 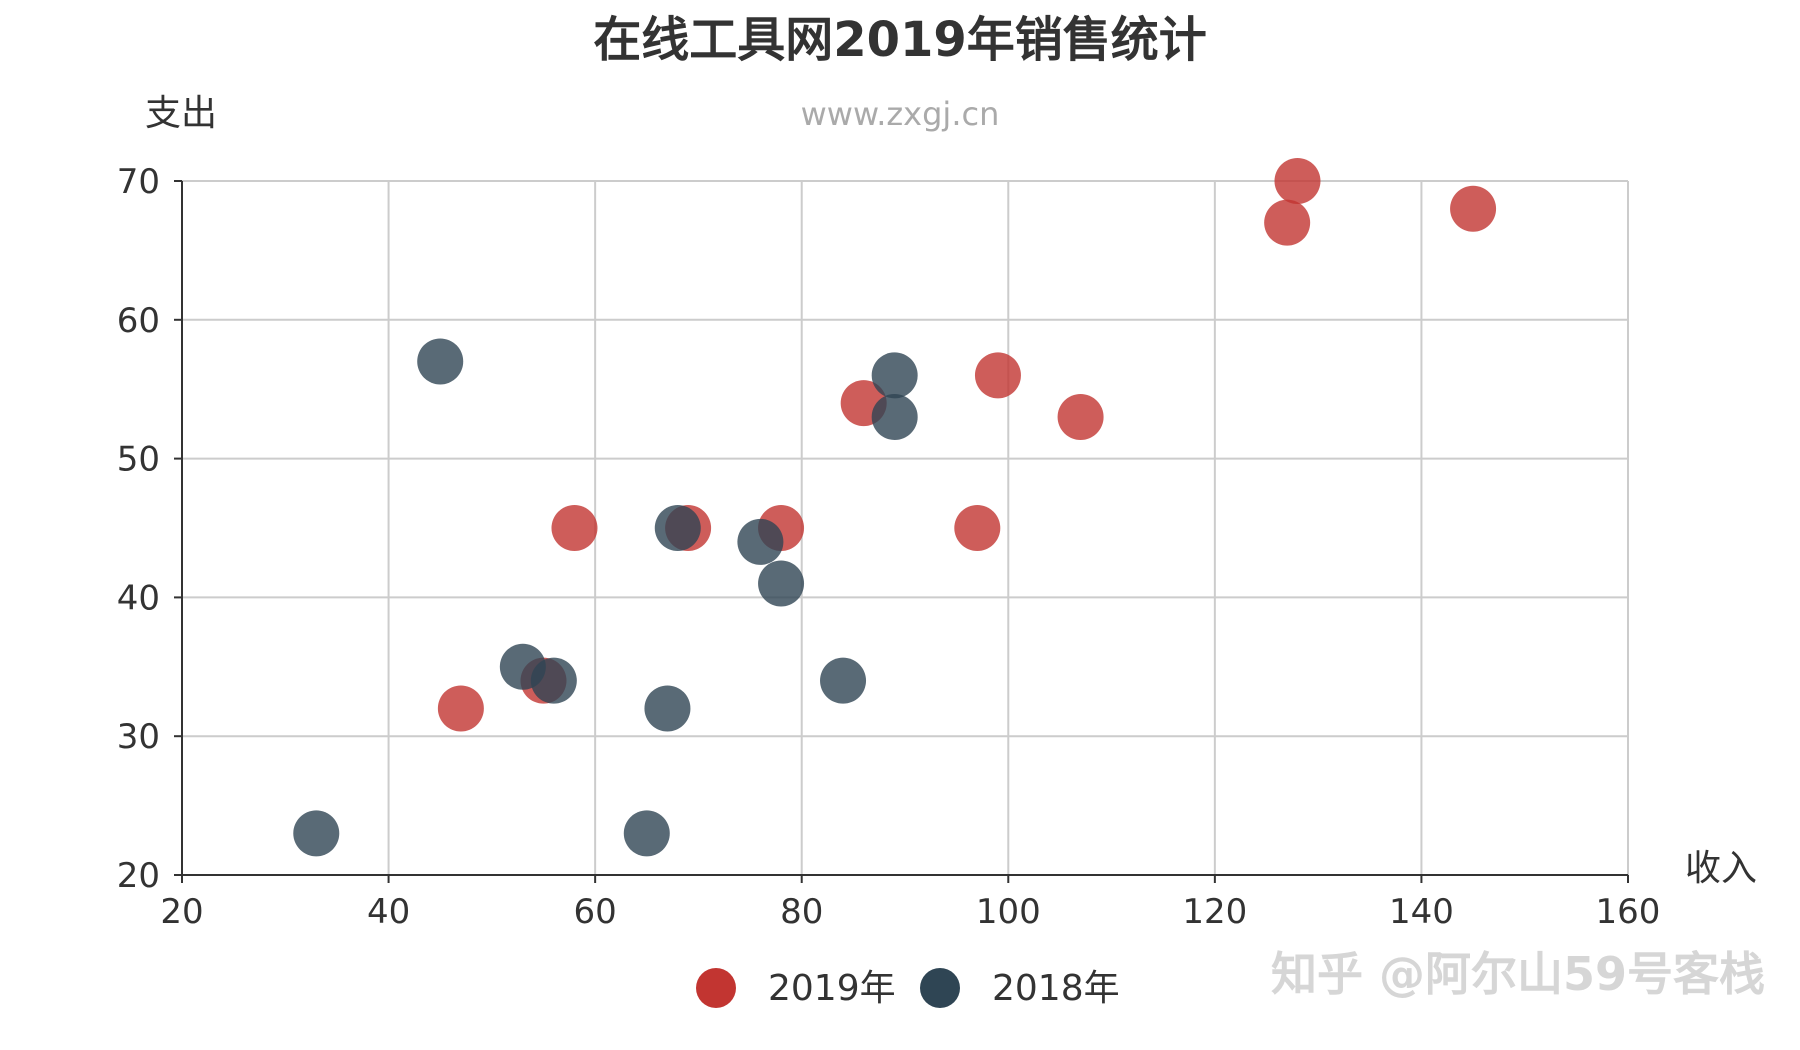 What do you see at coordinates (138, 876) in the screenshot?
I see `y-tick-label: 20` at bounding box center [138, 876].